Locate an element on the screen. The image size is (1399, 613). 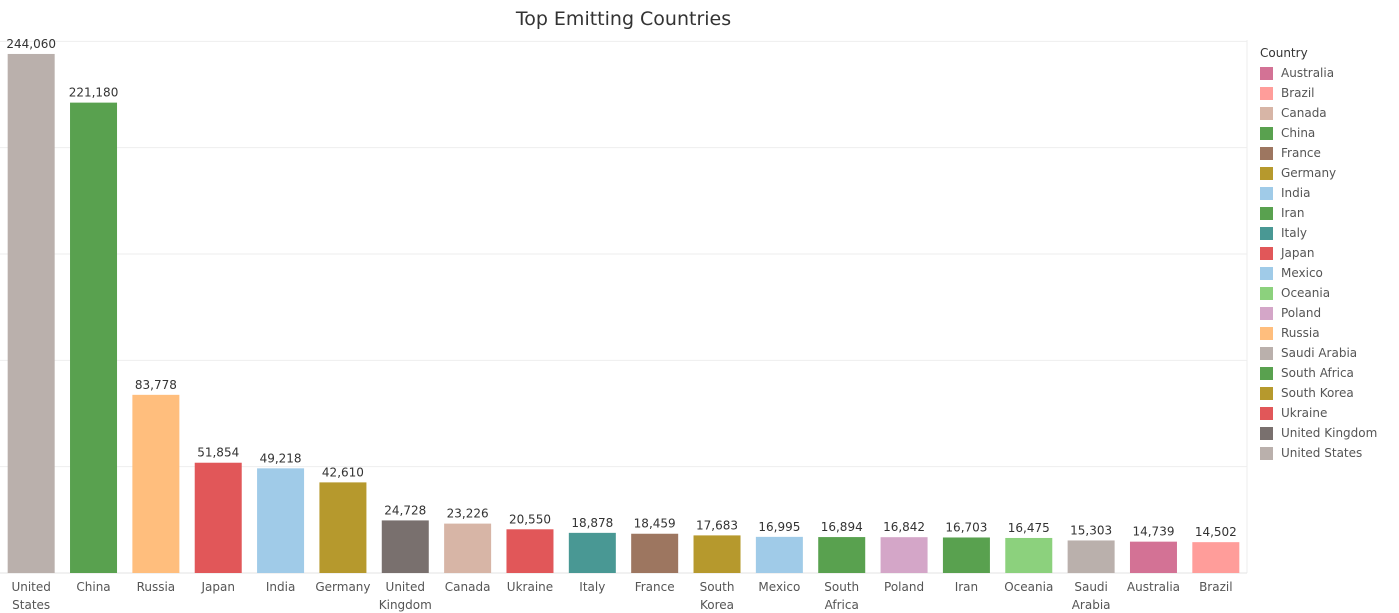
legend-item: South Africa is located at coordinates (1327, 373).